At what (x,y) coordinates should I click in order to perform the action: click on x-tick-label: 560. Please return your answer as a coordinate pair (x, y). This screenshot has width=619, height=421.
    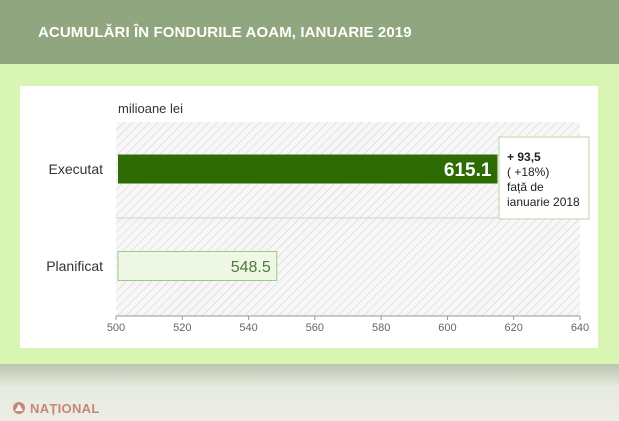
    Looking at the image, I should click on (315, 328).